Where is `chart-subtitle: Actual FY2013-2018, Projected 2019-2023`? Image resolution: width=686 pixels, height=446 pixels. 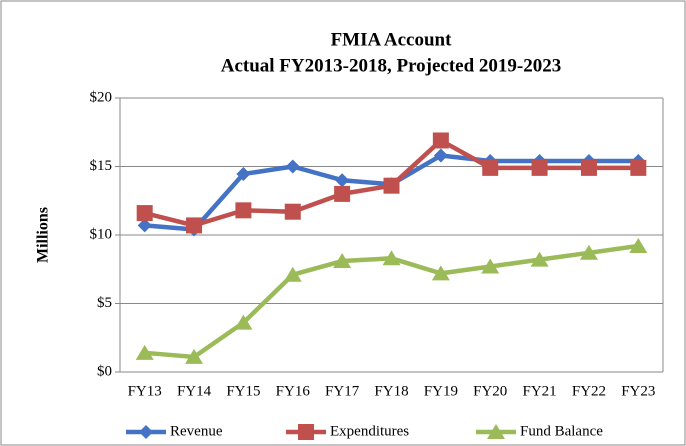
chart-subtitle: Actual FY2013-2018, Projected 2019-2023 is located at coordinates (391, 65).